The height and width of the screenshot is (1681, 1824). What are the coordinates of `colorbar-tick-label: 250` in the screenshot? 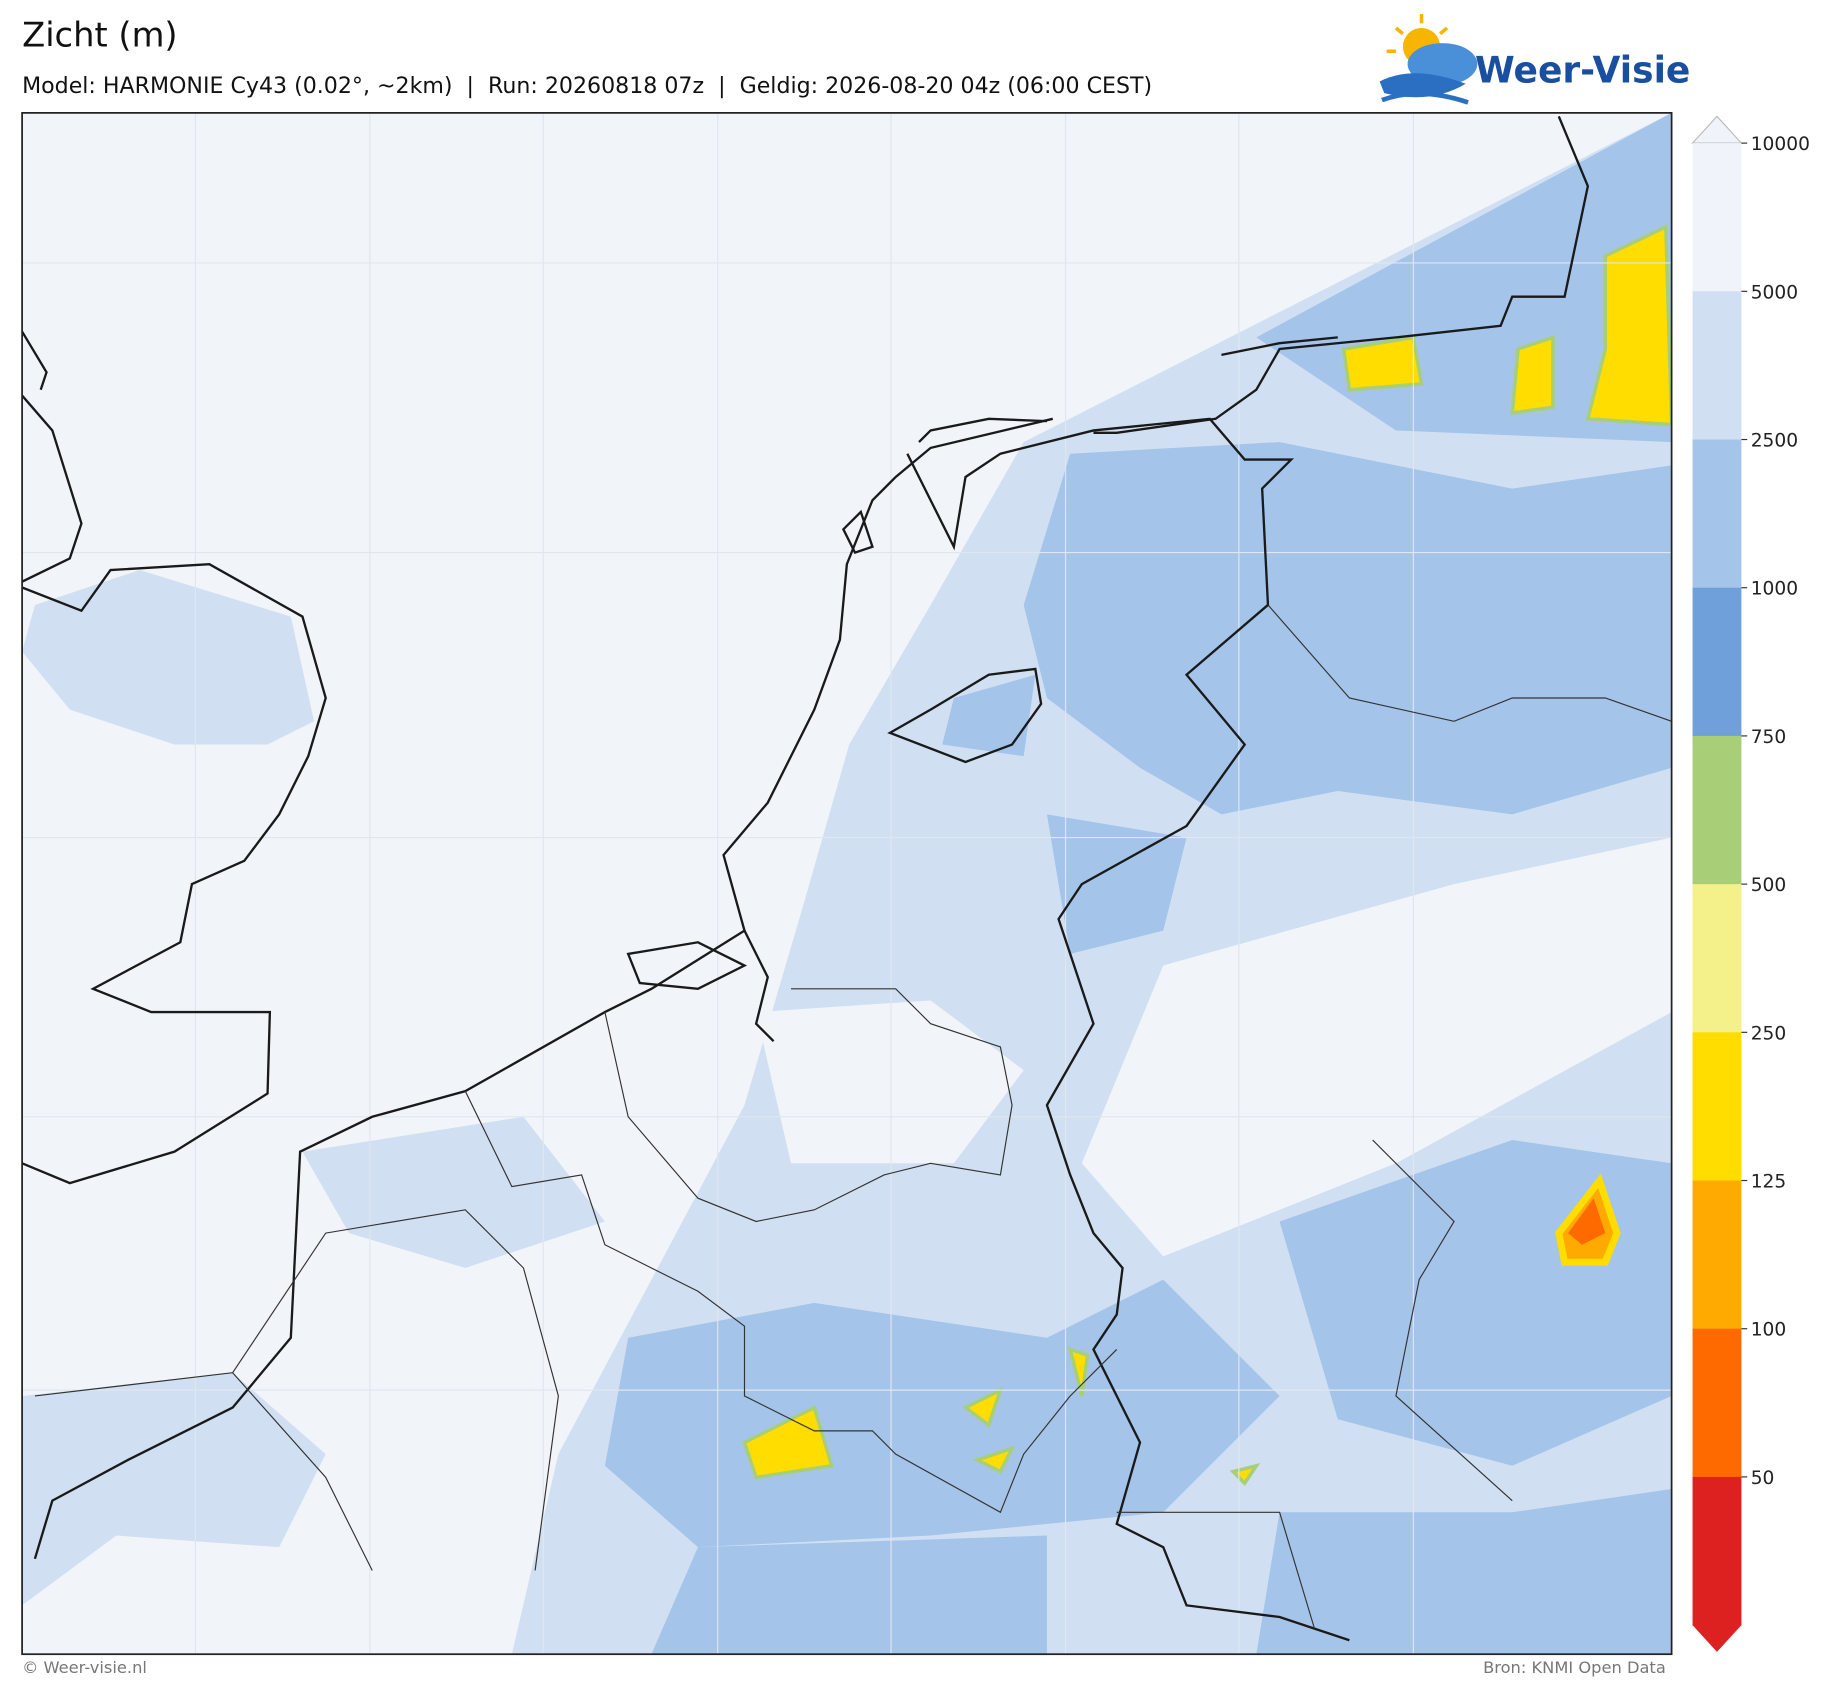 It's located at (1769, 1033).